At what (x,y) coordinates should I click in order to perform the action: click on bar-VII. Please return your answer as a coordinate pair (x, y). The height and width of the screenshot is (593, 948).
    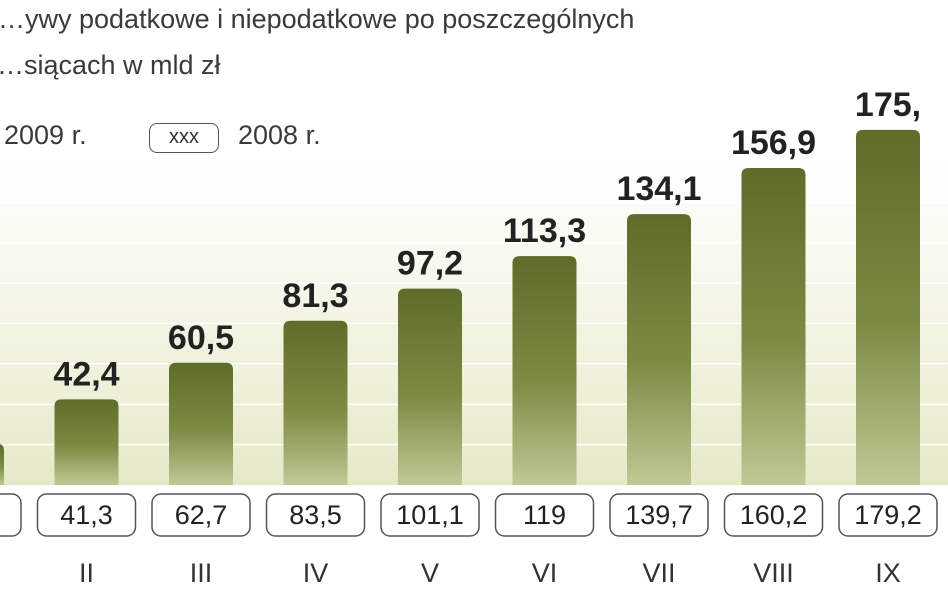
    Looking at the image, I should click on (659, 350).